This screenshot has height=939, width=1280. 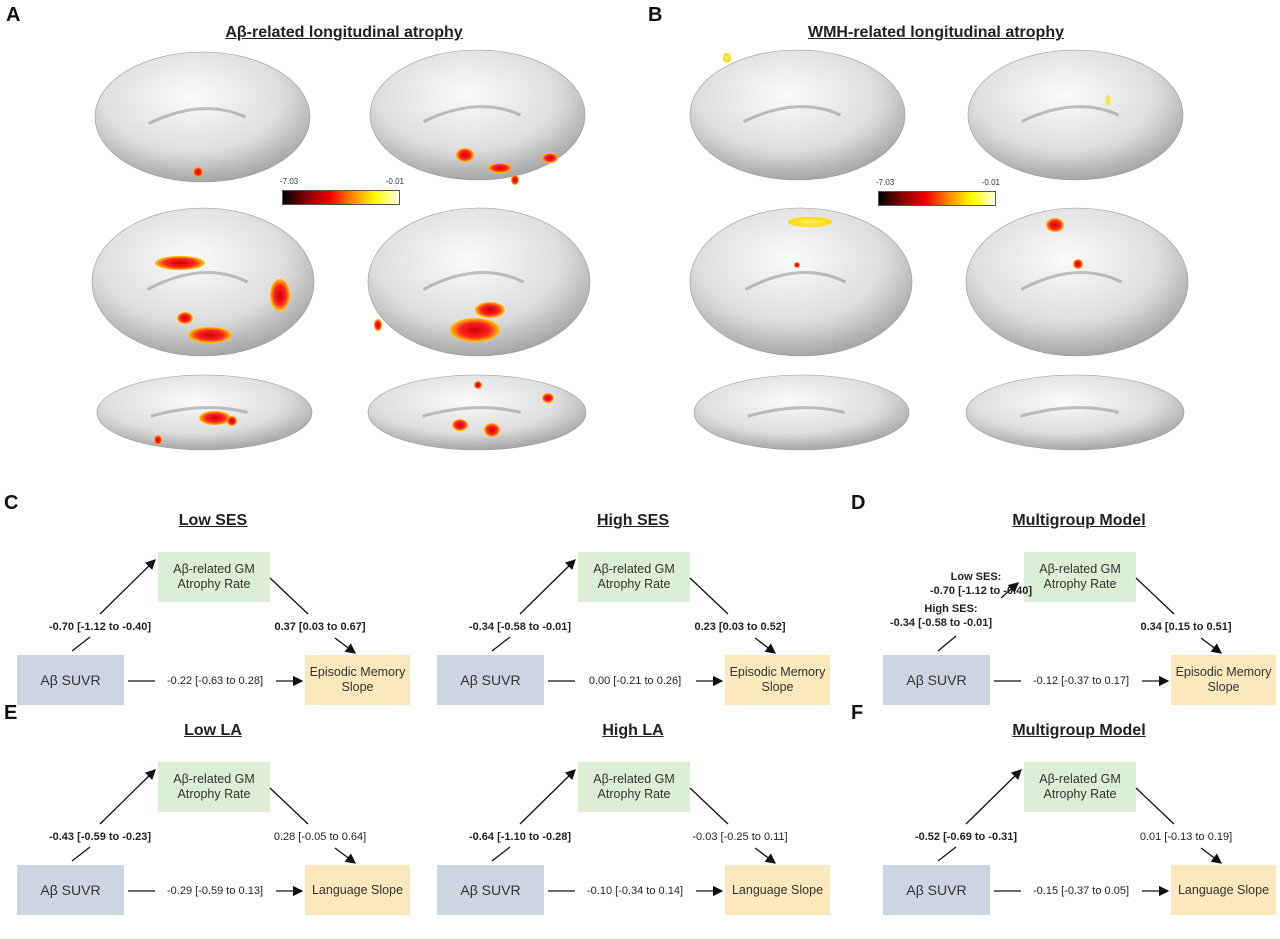 What do you see at coordinates (1186, 627) in the screenshot?
I see `path-b-label: 0.34 [0.15 to 0.51]` at bounding box center [1186, 627].